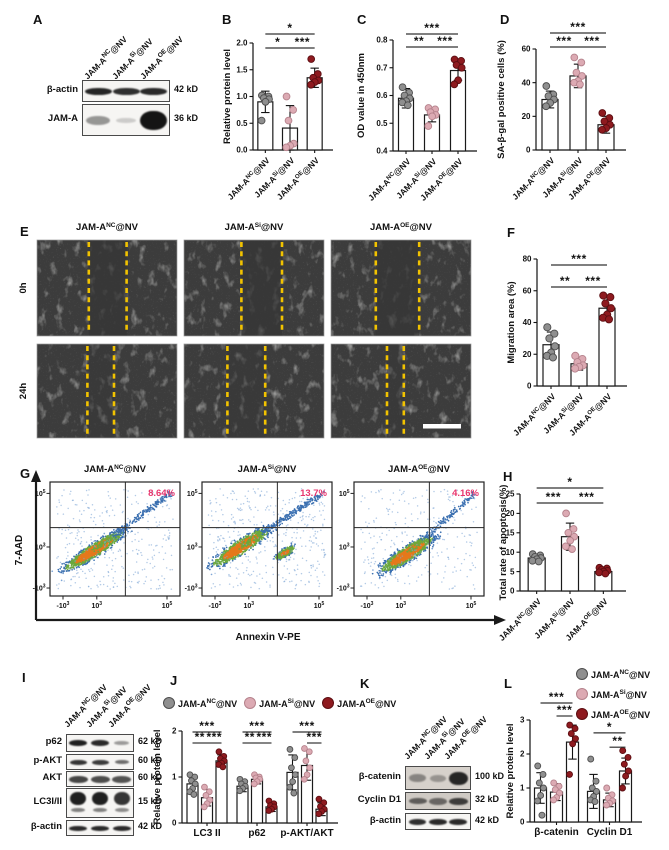  I want to click on y-tick-label: 1, so click(522, 788).